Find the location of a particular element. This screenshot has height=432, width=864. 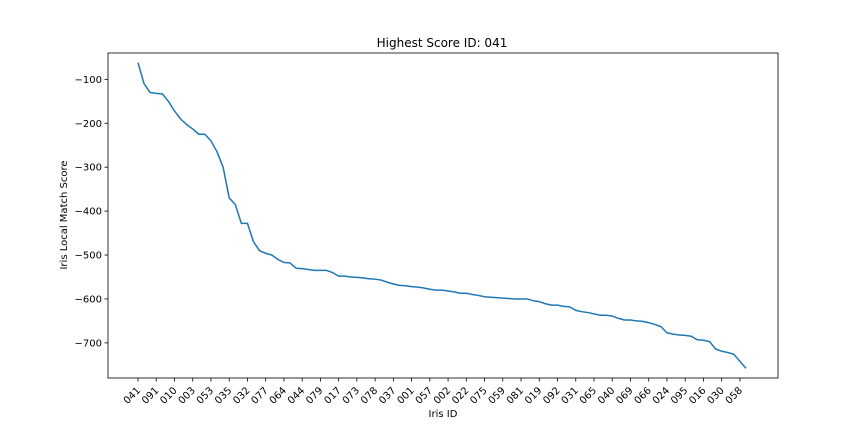

x-tick-label: 040 is located at coordinates (606, 395).